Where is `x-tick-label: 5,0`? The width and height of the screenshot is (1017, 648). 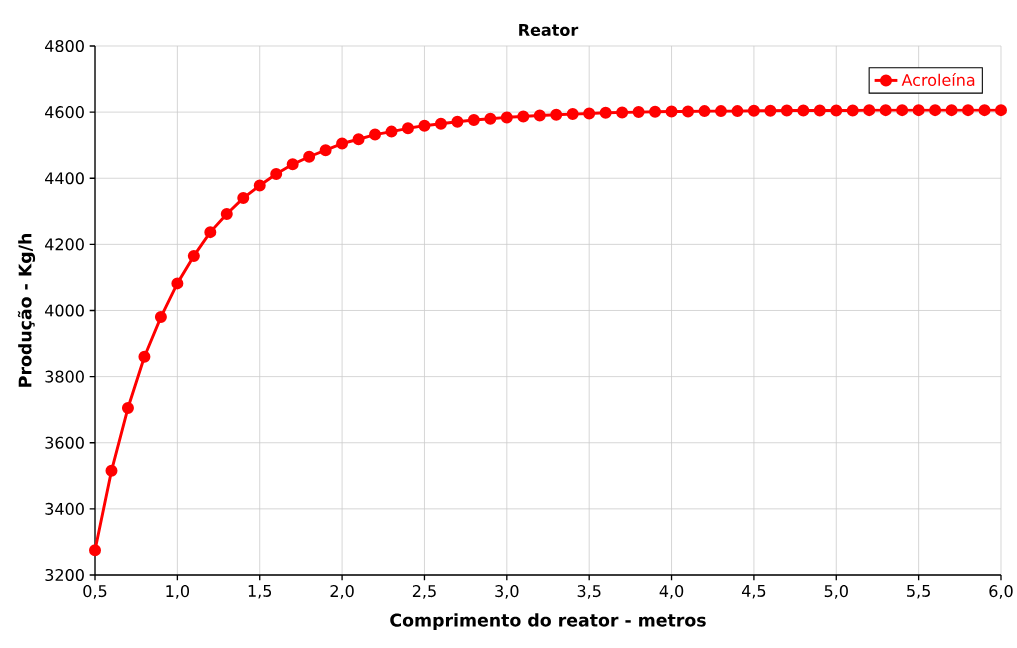
x-tick-label: 5,0 is located at coordinates (836, 592).